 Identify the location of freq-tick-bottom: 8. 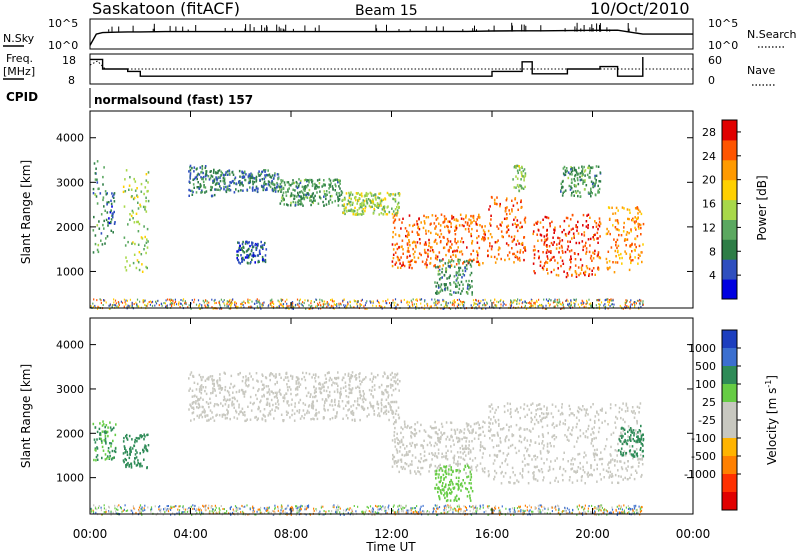
(71, 80).